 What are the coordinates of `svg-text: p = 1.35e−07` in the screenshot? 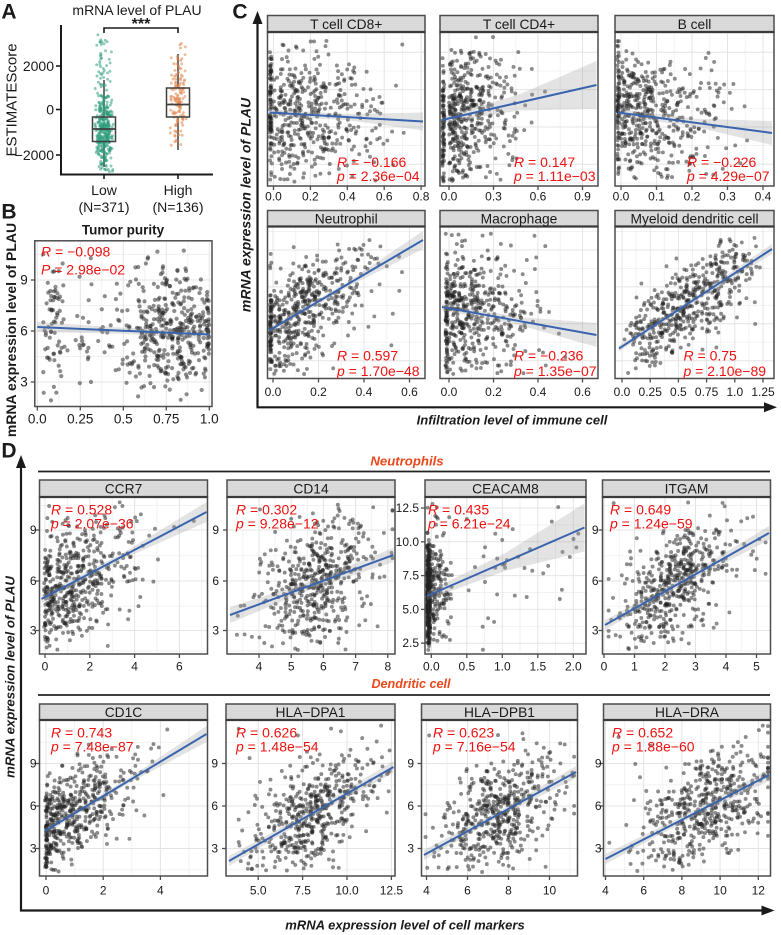 It's located at (555, 371).